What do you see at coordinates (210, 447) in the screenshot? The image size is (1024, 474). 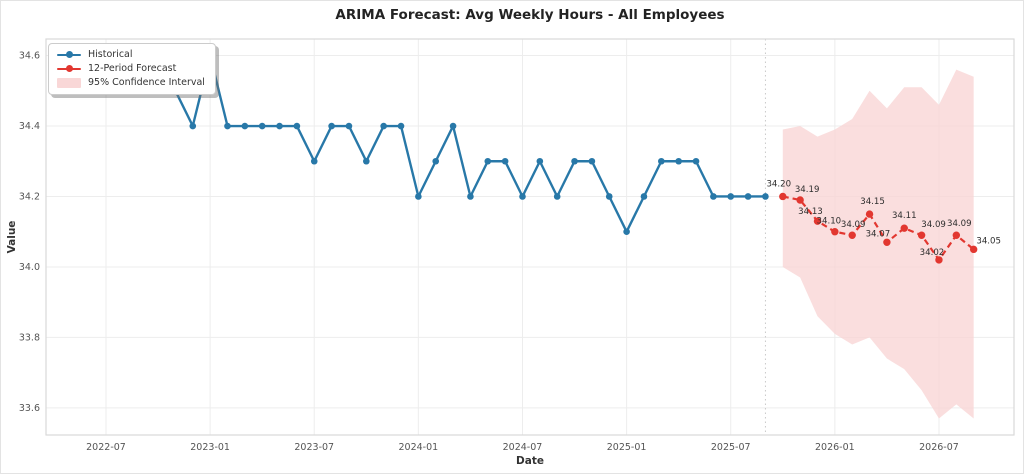 I see `x-axis-tick-label: 2023-01` at bounding box center [210, 447].